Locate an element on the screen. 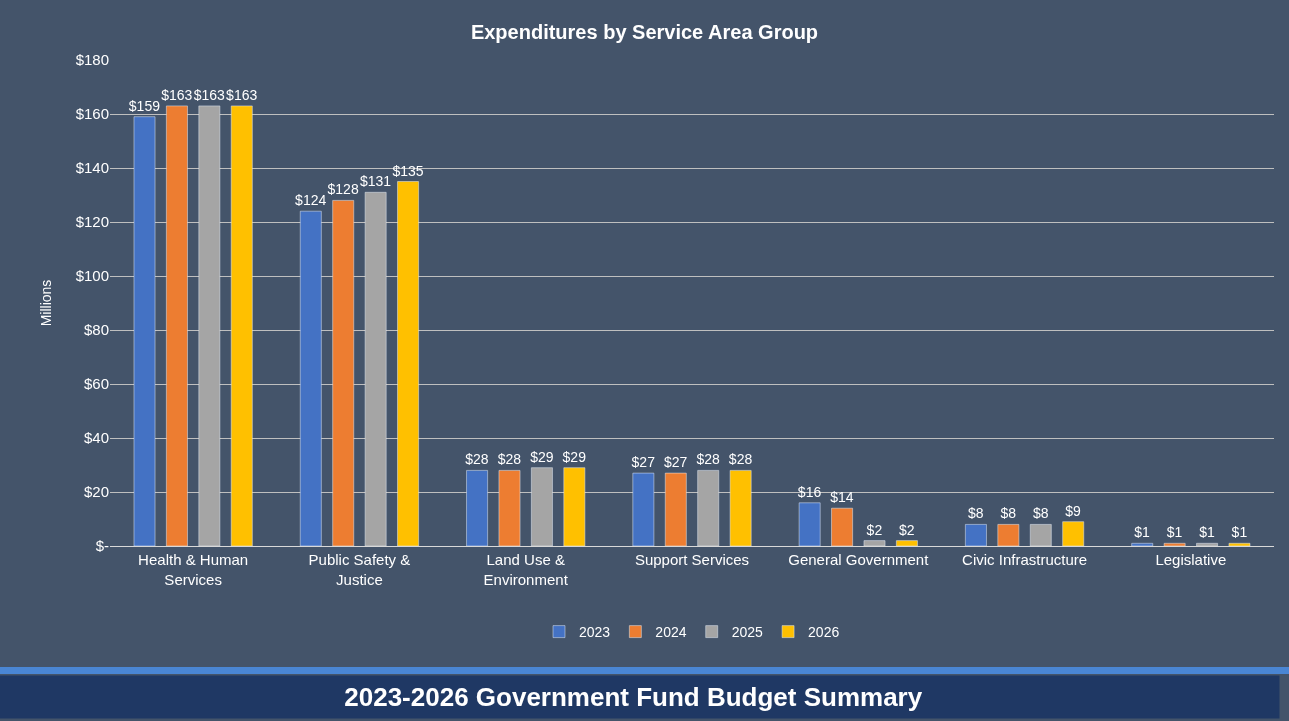 The image size is (1289, 721). y-tick-label: $100 is located at coordinates (92, 276).